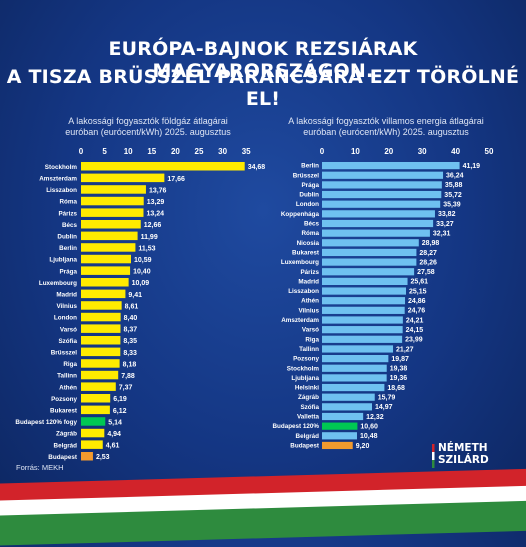  Describe the element at coordinates (68, 271) in the screenshot. I see `gas-category-label: Prága` at that location.